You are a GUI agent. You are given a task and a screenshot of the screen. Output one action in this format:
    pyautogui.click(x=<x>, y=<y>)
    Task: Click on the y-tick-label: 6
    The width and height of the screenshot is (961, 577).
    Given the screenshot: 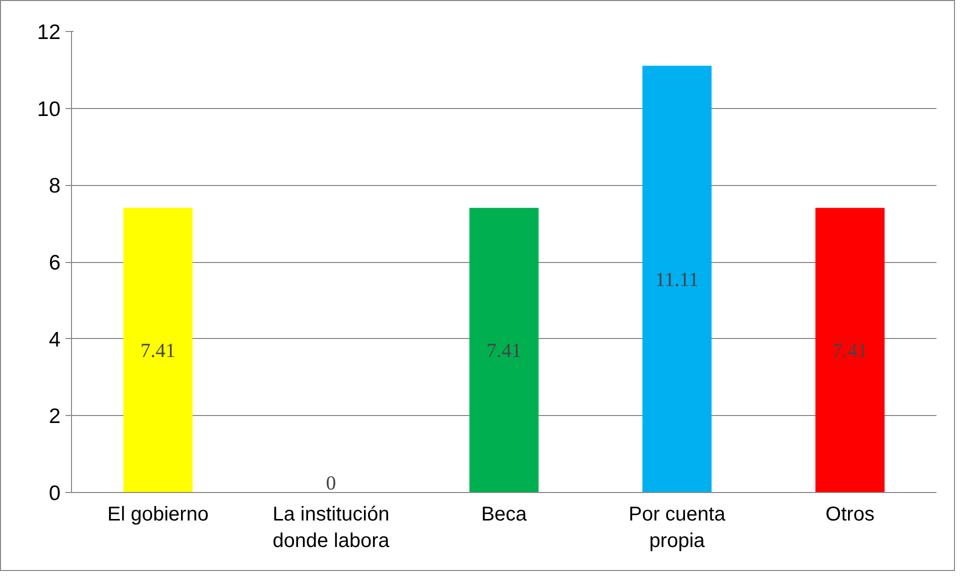 What is the action you would take?
    pyautogui.click(x=54, y=263)
    